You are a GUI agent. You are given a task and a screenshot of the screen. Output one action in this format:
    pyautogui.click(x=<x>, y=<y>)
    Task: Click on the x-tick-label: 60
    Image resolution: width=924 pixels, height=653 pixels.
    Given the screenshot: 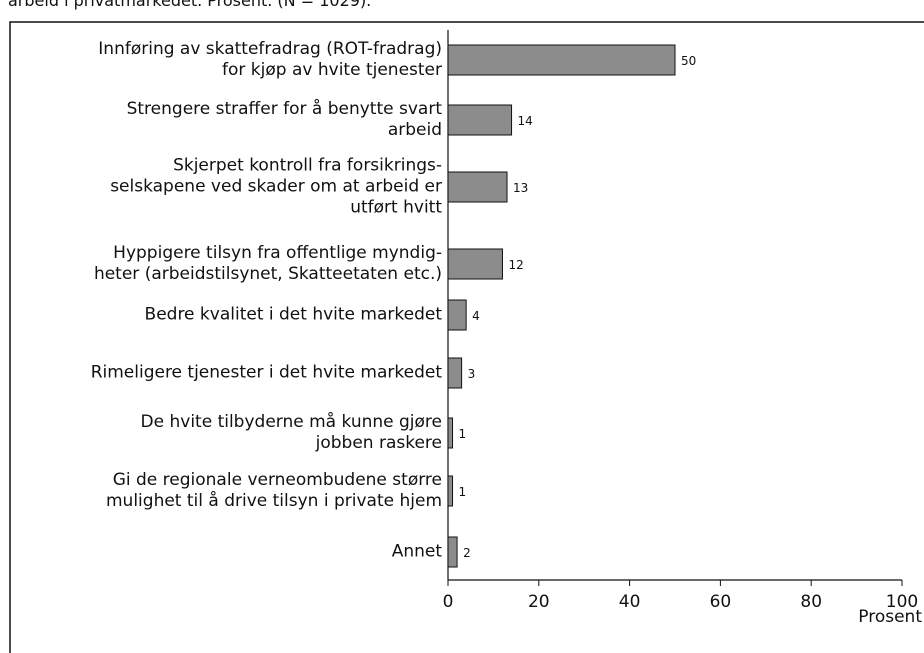 What is the action you would take?
    pyautogui.click(x=721, y=602)
    